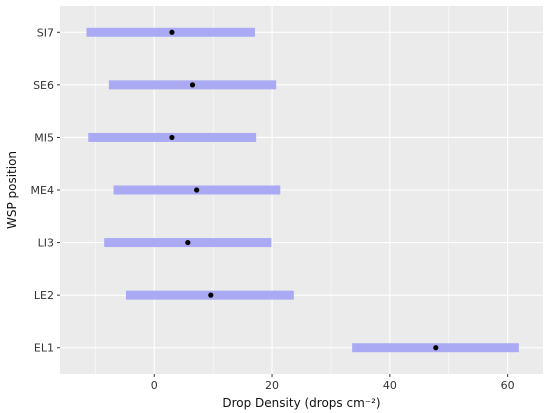  What do you see at coordinates (42, 190) in the screenshot?
I see `y-tick-label-ME4: ME4` at bounding box center [42, 190].